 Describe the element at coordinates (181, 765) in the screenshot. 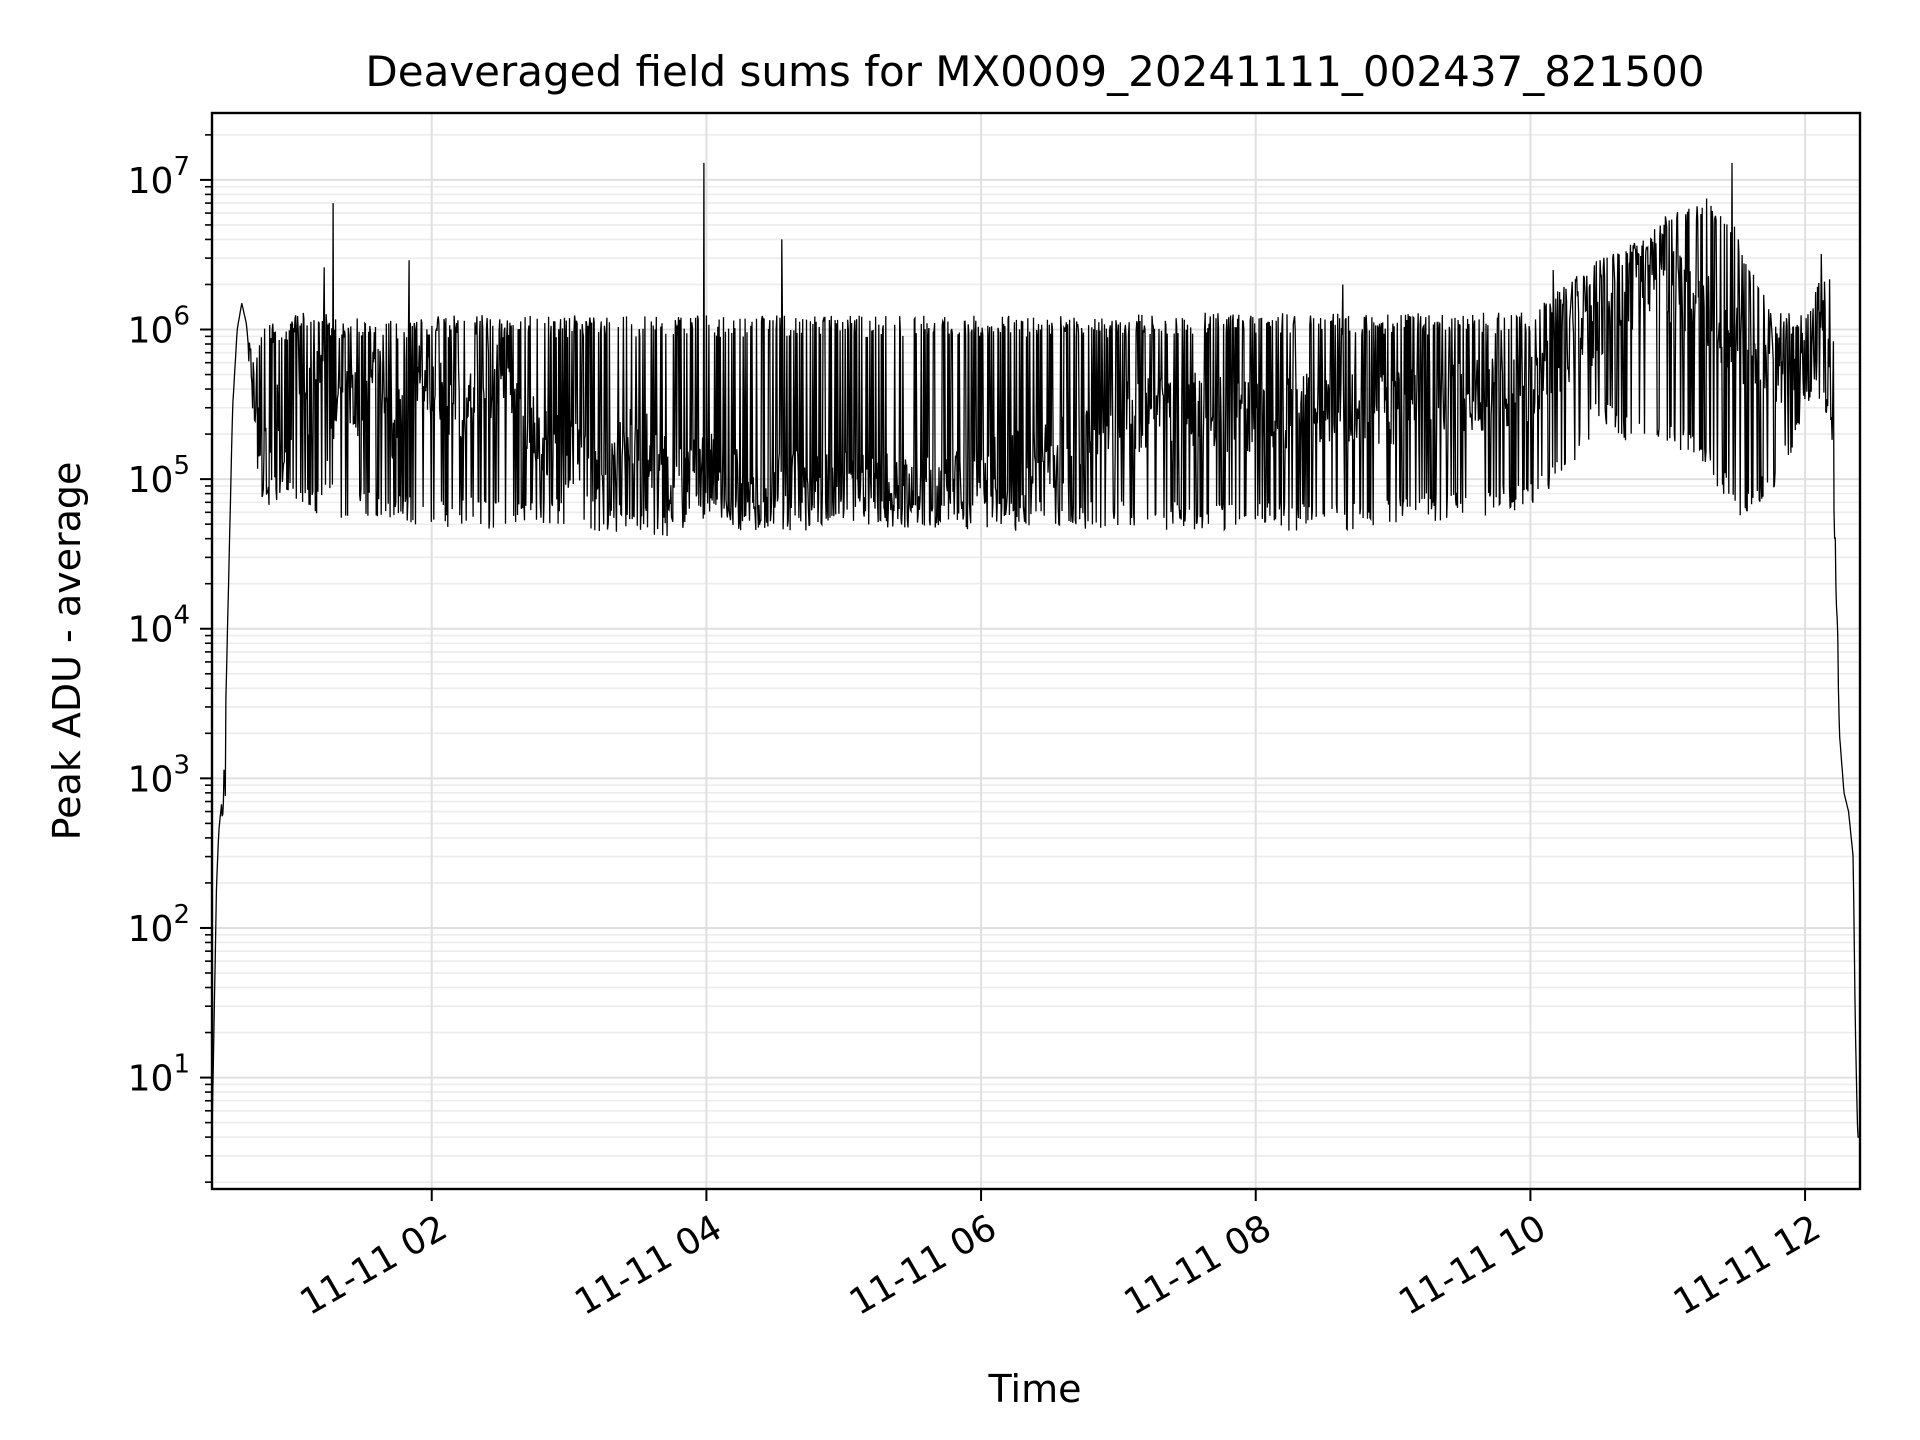

I see `y-tick-exponent: 3` at that location.